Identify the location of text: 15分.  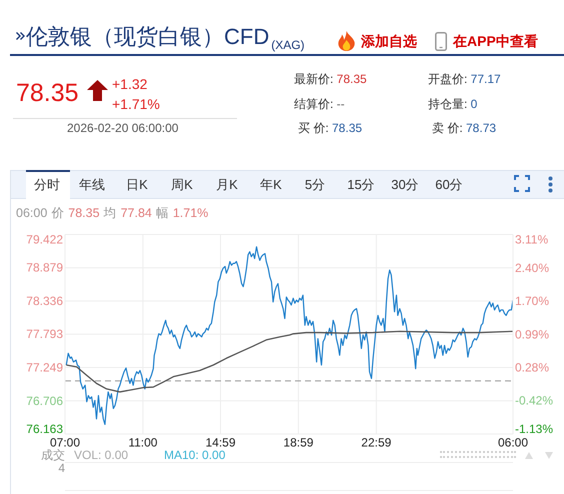
(361, 185).